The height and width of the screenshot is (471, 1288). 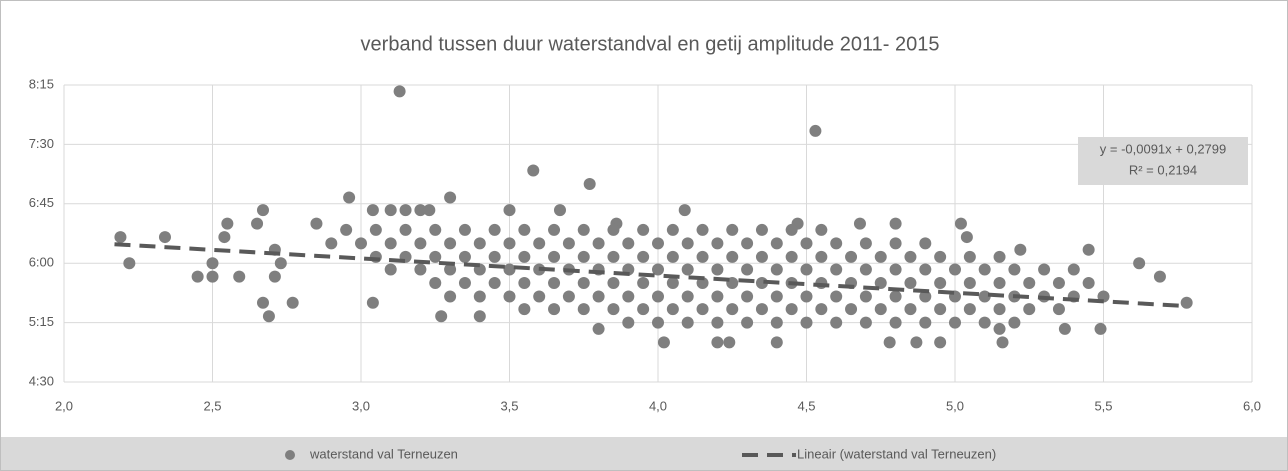 I want to click on annotation: y = -0,0091x + 0,2799, so click(x=1163, y=148).